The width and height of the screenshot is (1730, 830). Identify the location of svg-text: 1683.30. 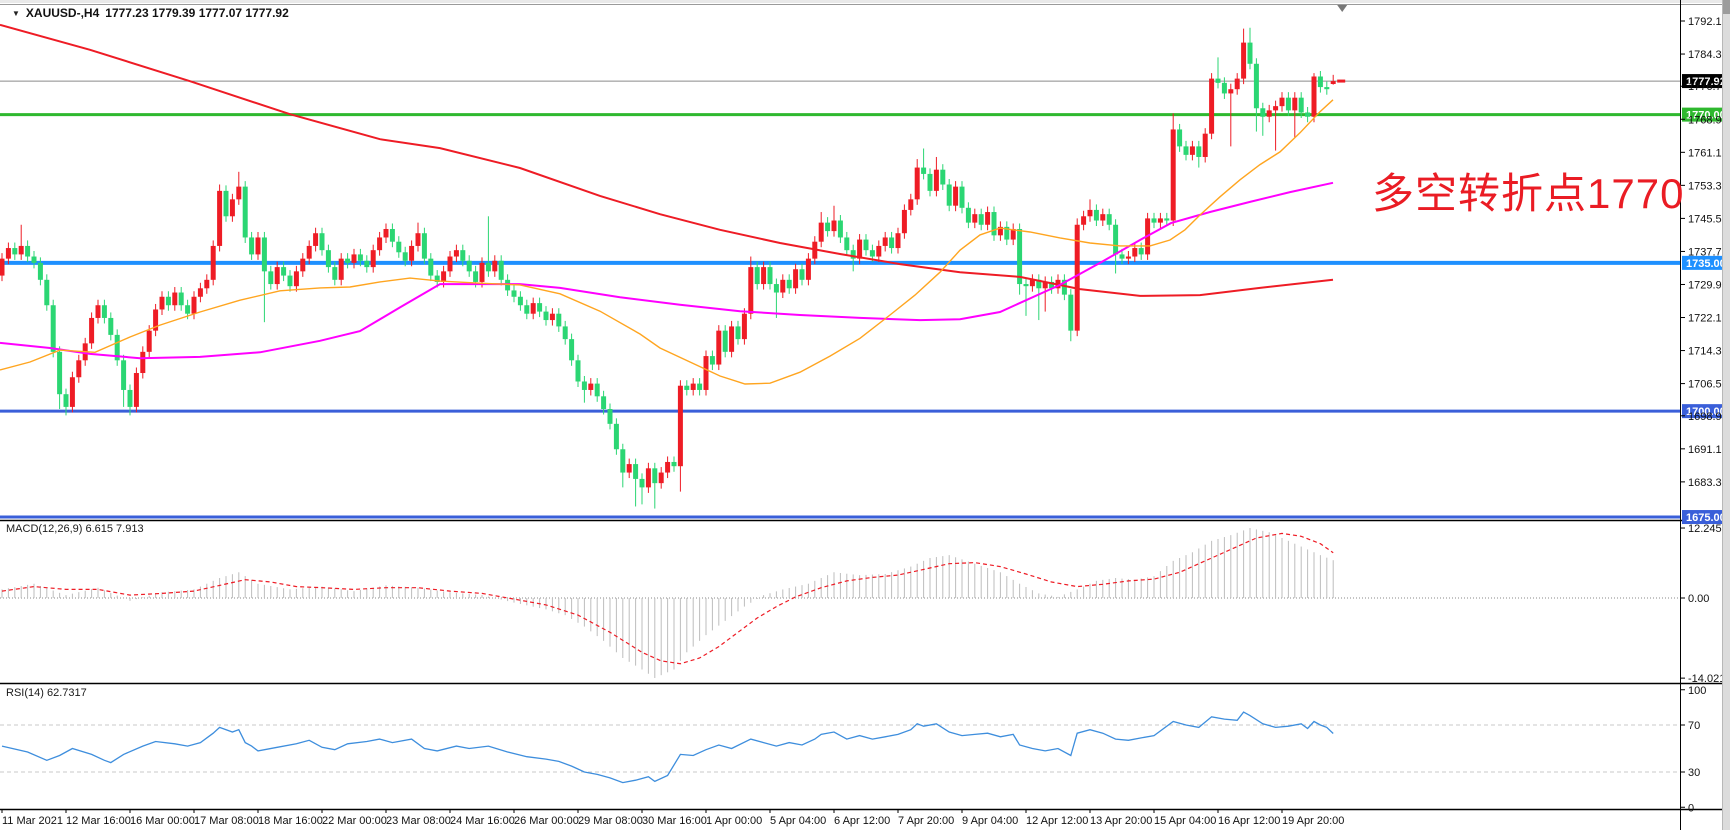
(1708, 483).